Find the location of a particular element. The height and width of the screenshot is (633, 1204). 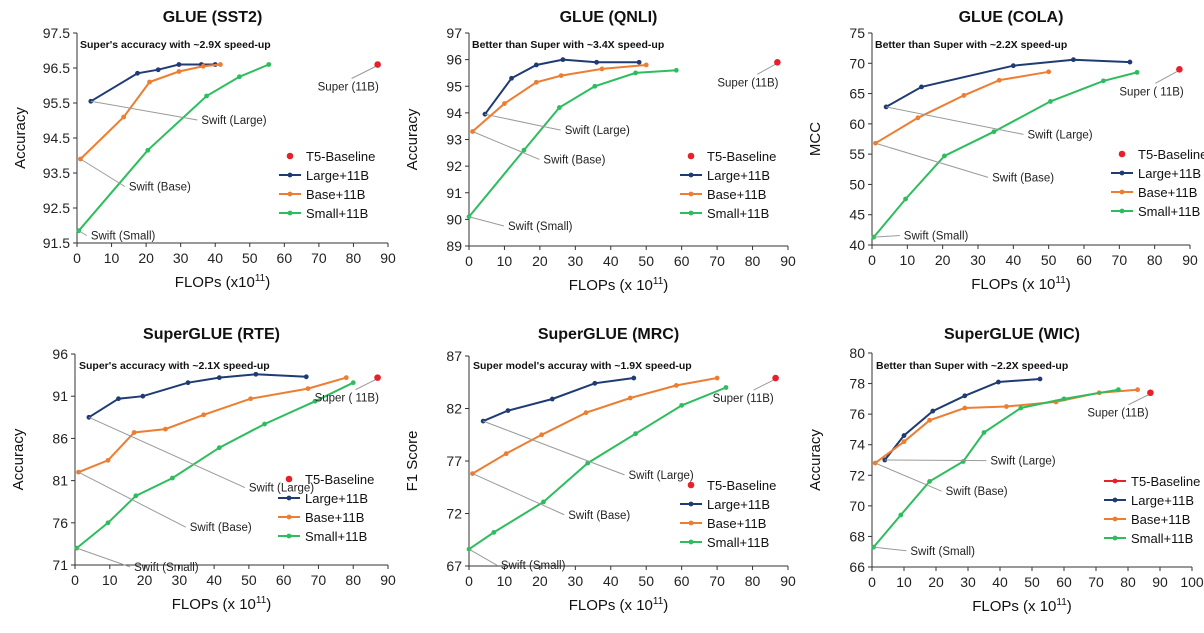

x-axis-label: FLOPs (x 1011) is located at coordinates (1021, 284).